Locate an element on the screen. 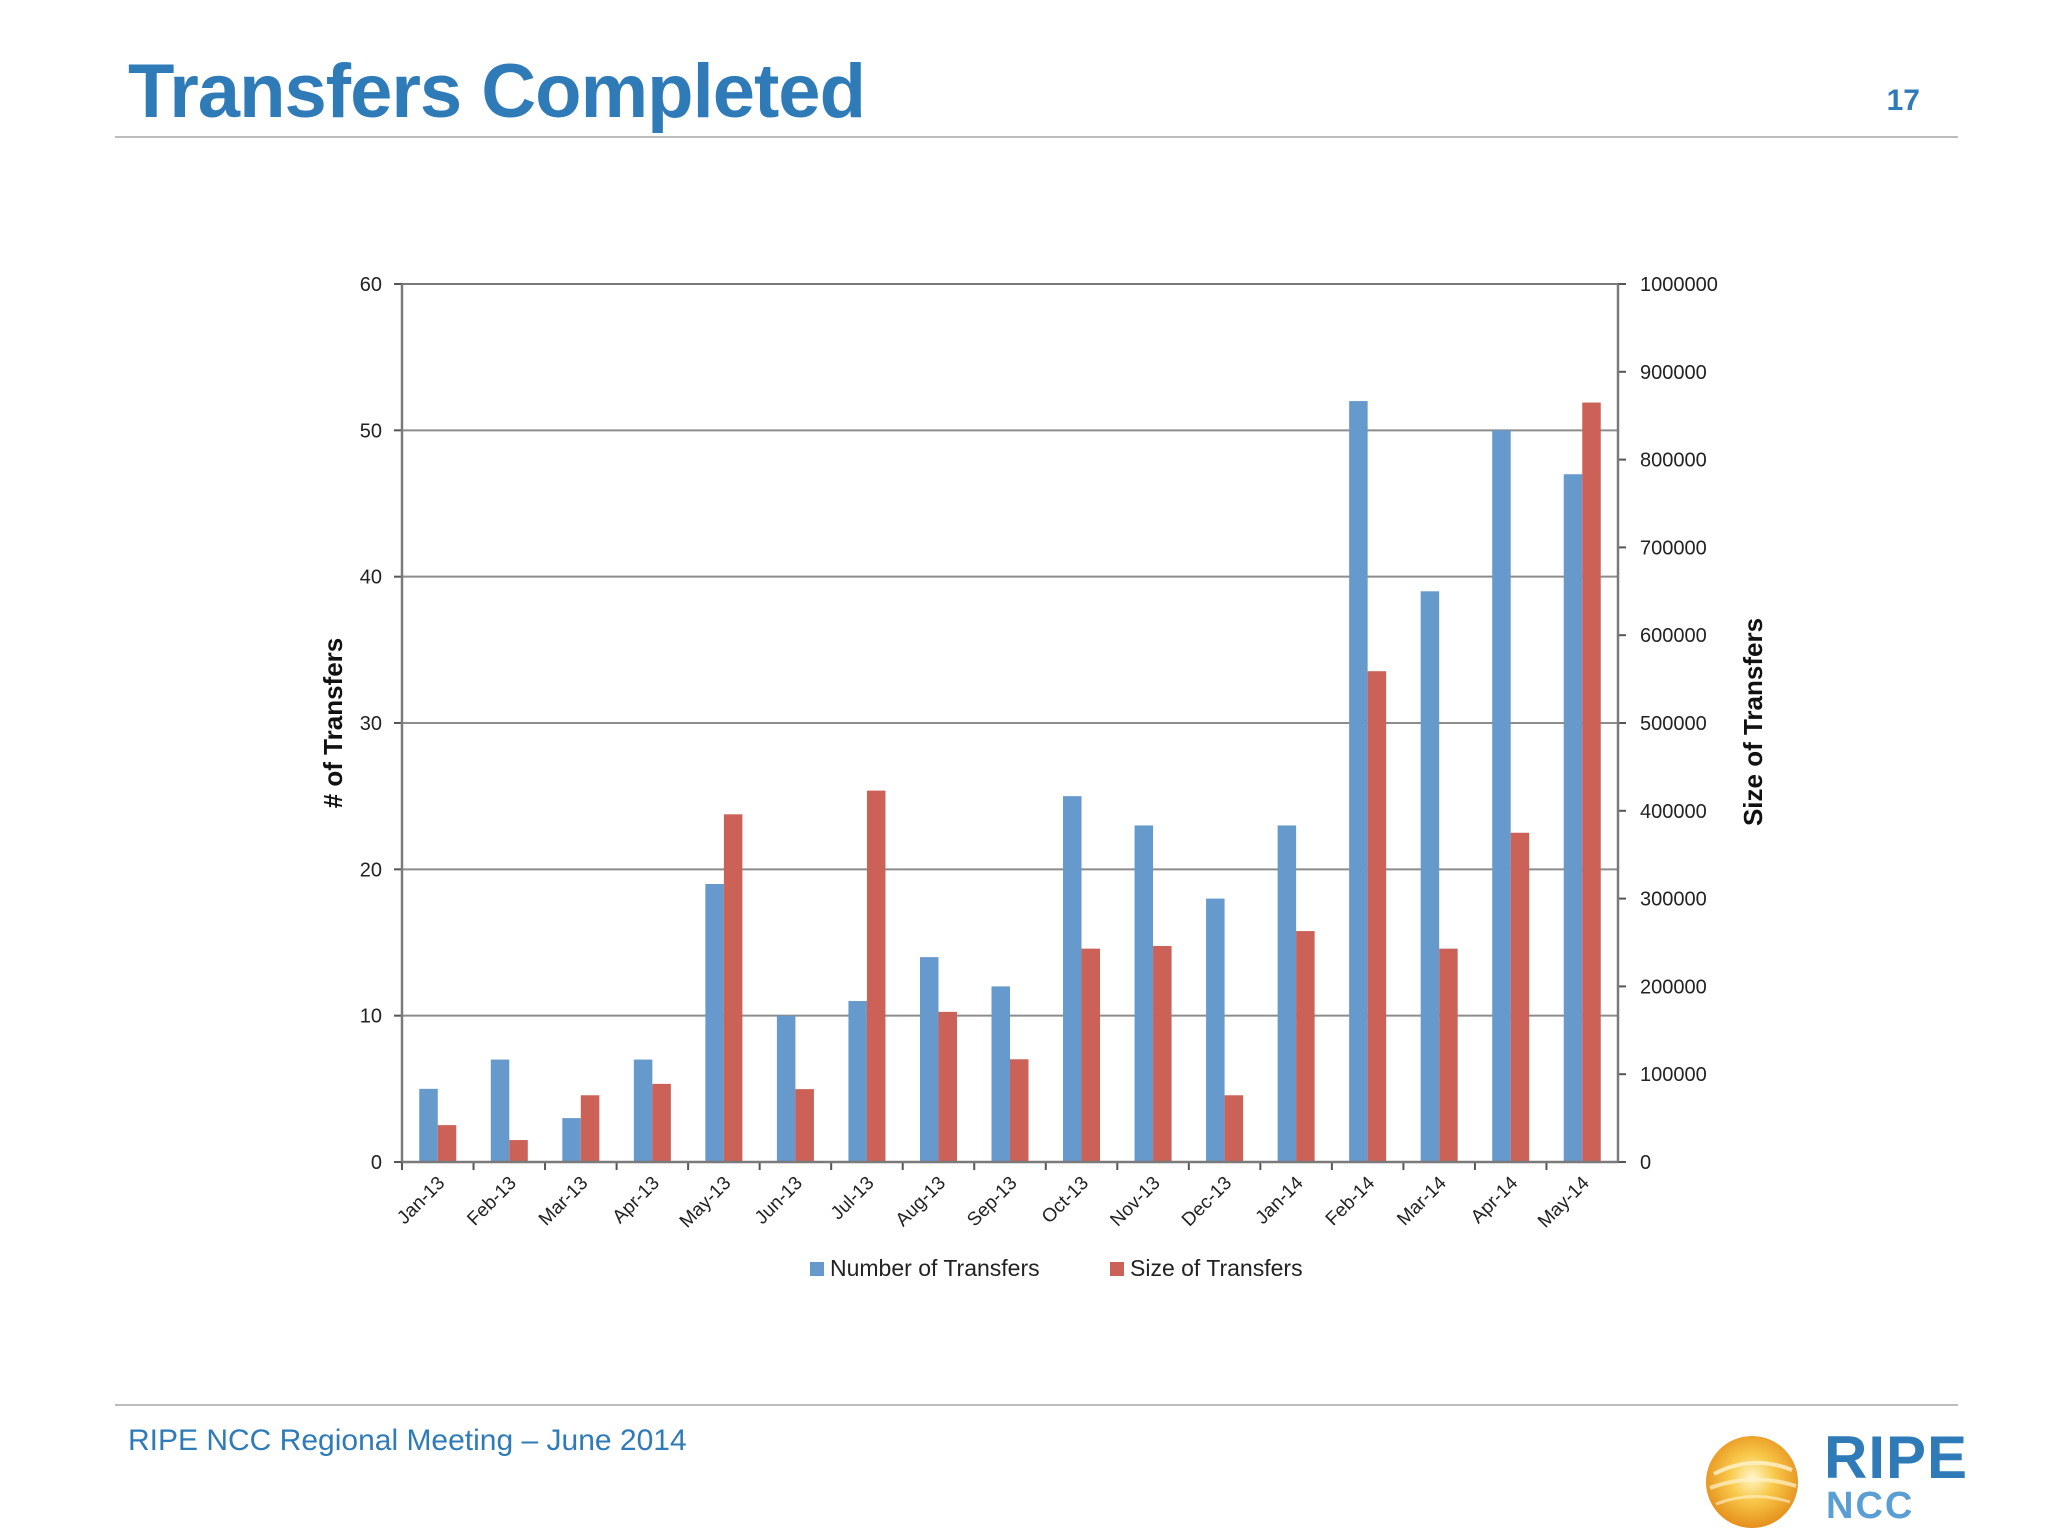 Image resolution: width=2048 pixels, height=1536 pixels. x-tick-label: Mar-13 is located at coordinates (563, 1201).